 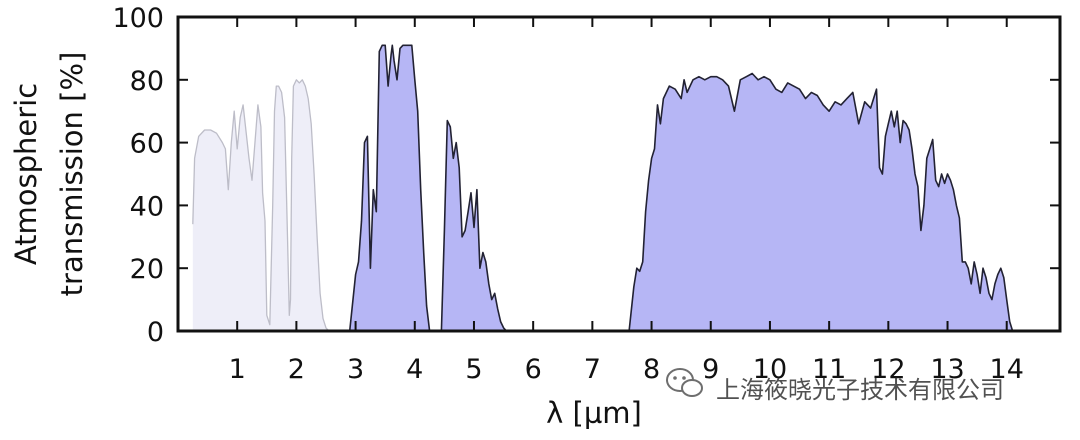 I want to click on wechat-icon, so click(x=684, y=382).